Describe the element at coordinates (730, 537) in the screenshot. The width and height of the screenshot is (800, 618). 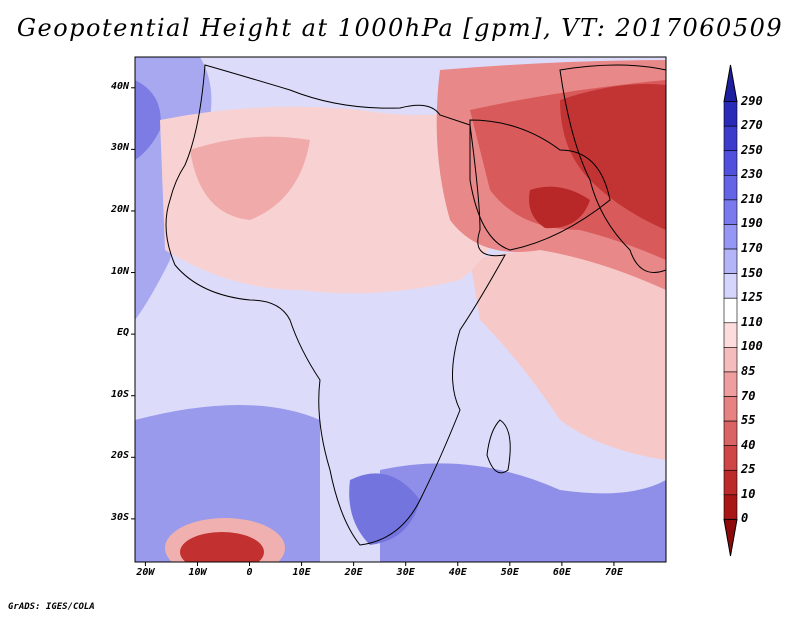
I see `colorbar-arrow-bottom` at that location.